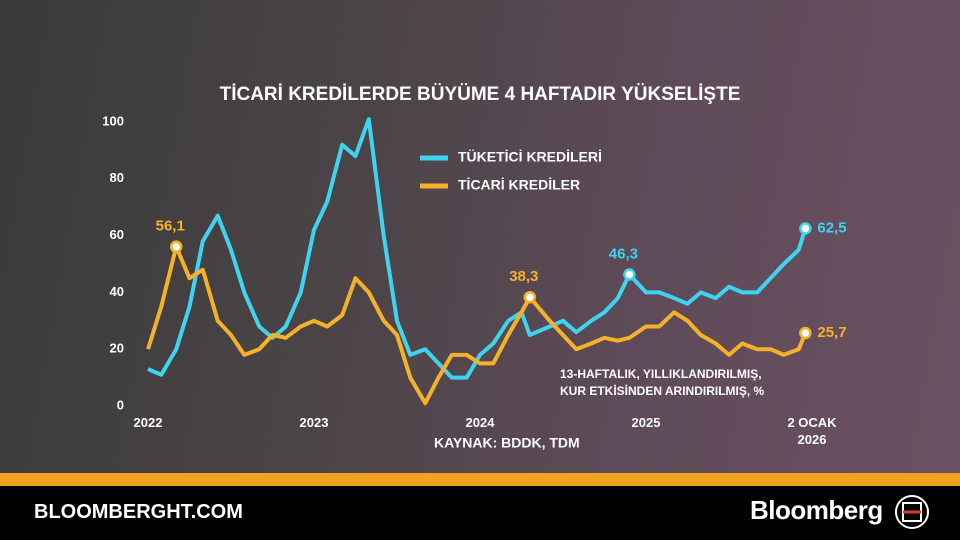  I want to click on y-tick-label: 20, so click(117, 348).